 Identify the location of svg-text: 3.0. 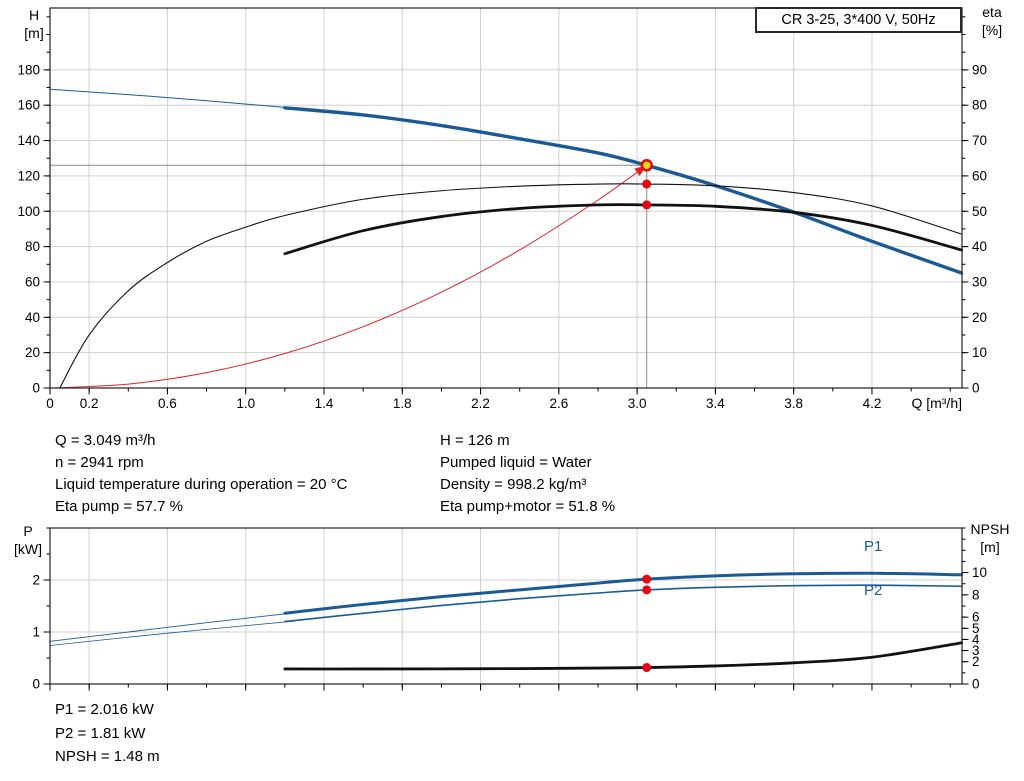
(637, 403).